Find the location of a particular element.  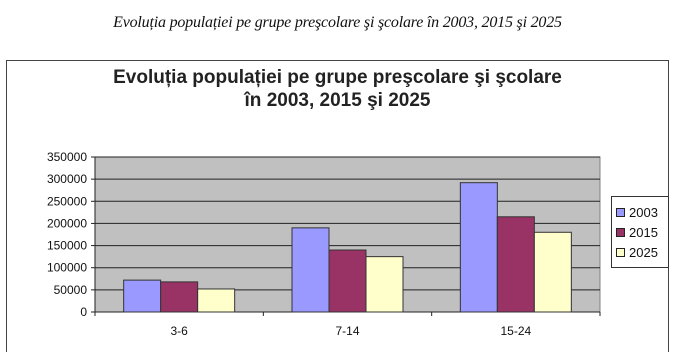

legend-label-2003: 2003 is located at coordinates (643, 212).